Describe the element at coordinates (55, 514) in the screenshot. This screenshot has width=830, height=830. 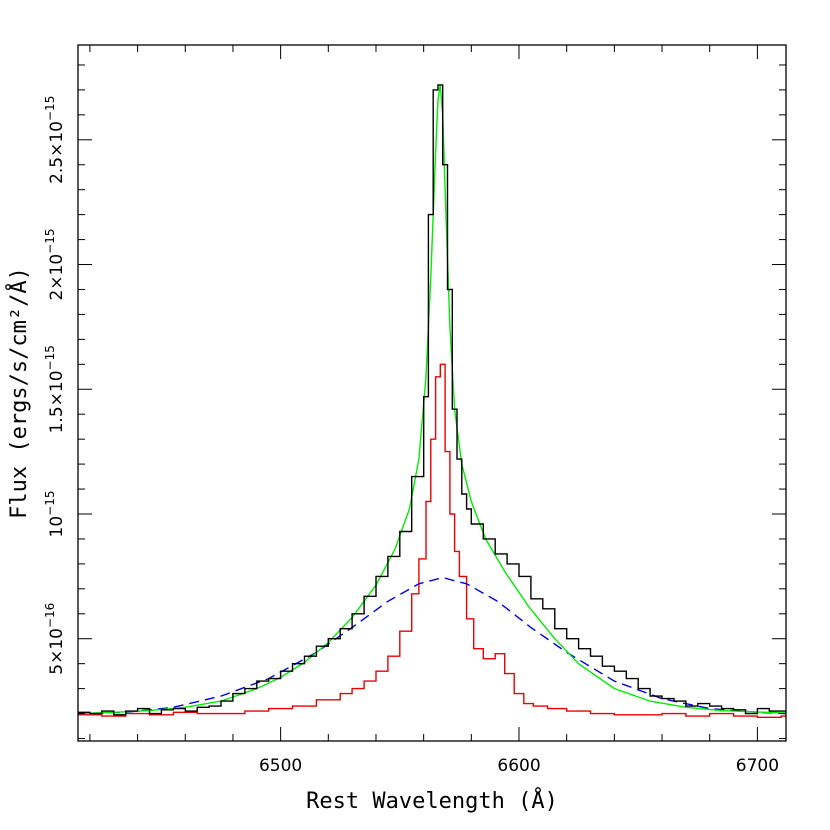
I see `y-tick-label: 10−15` at that location.